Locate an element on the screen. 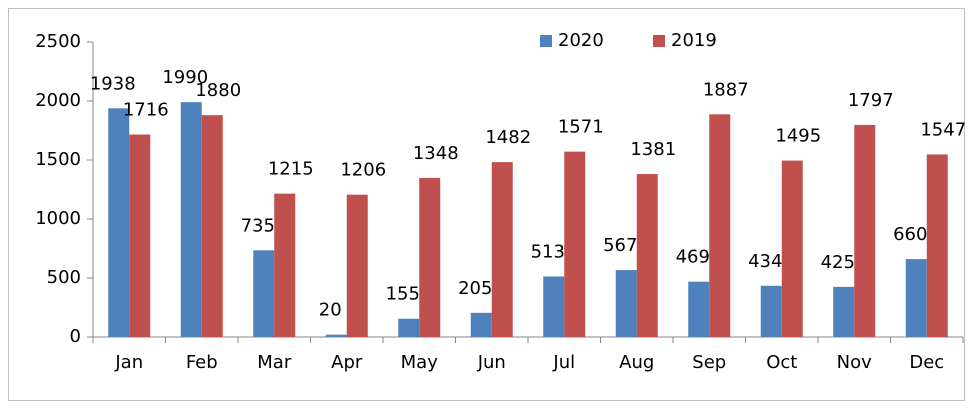 This screenshot has height=409, width=973. data-label: 1571 is located at coordinates (581, 127).